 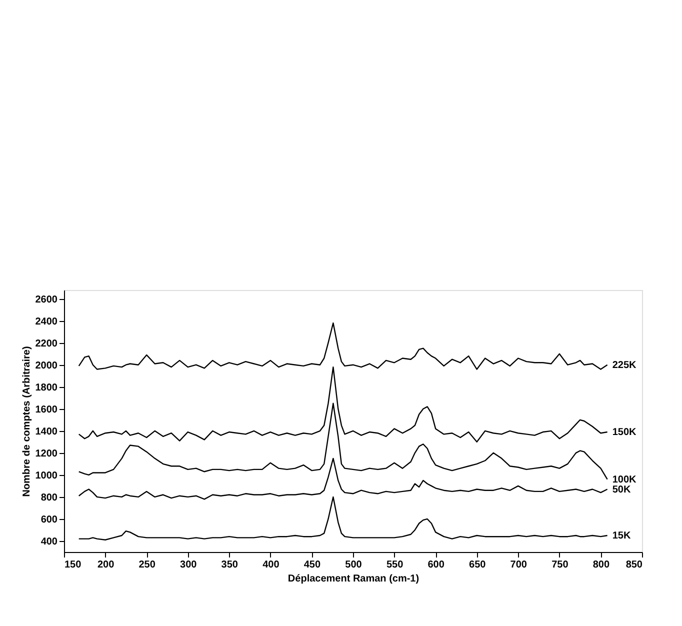 I want to click on series-label: 50K, so click(x=622, y=490).